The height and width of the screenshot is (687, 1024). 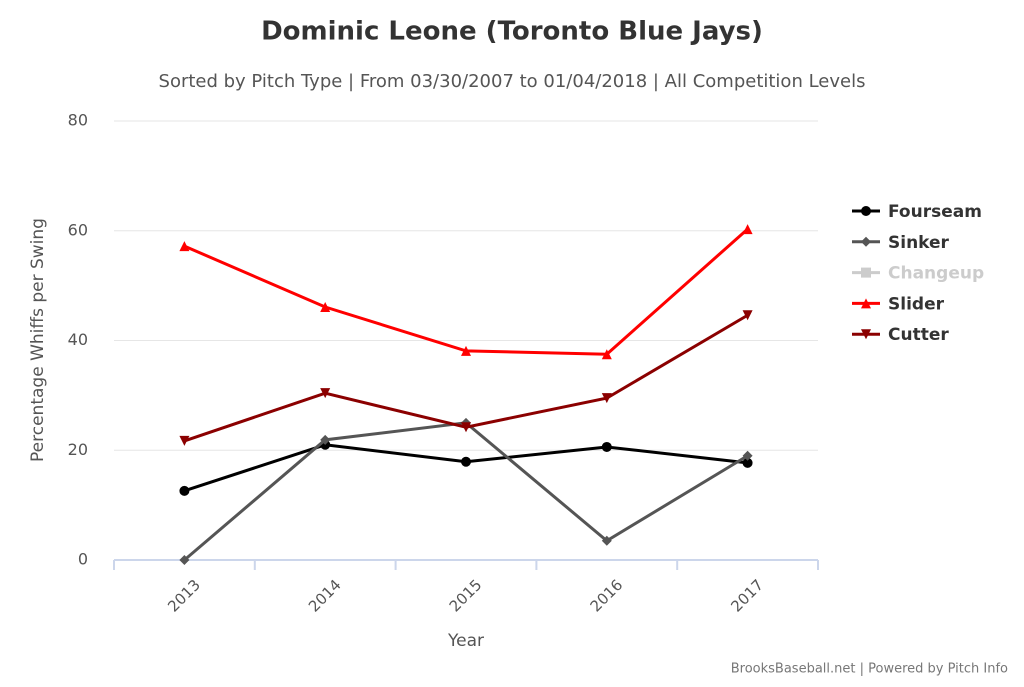 What do you see at coordinates (916, 304) in the screenshot?
I see `legend-label: Slider` at bounding box center [916, 304].